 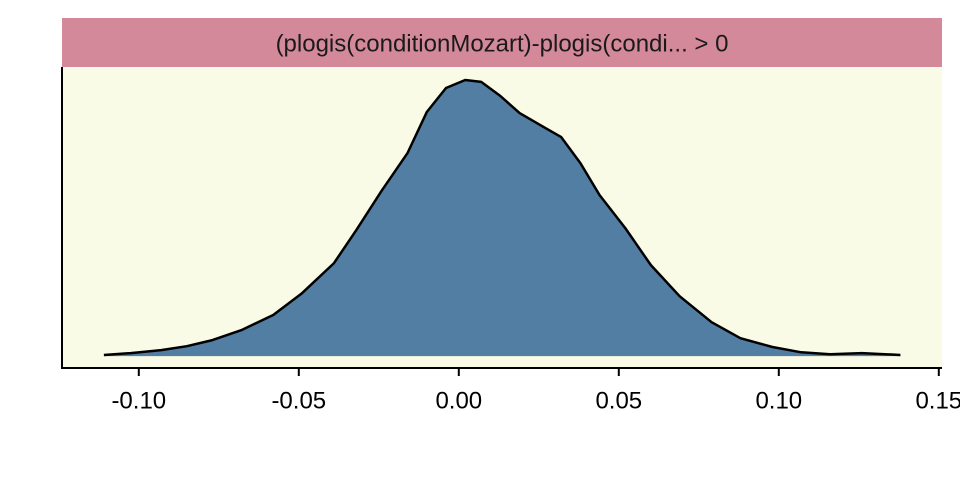 I want to click on x-tick-label: -0.10, so click(x=138, y=400).